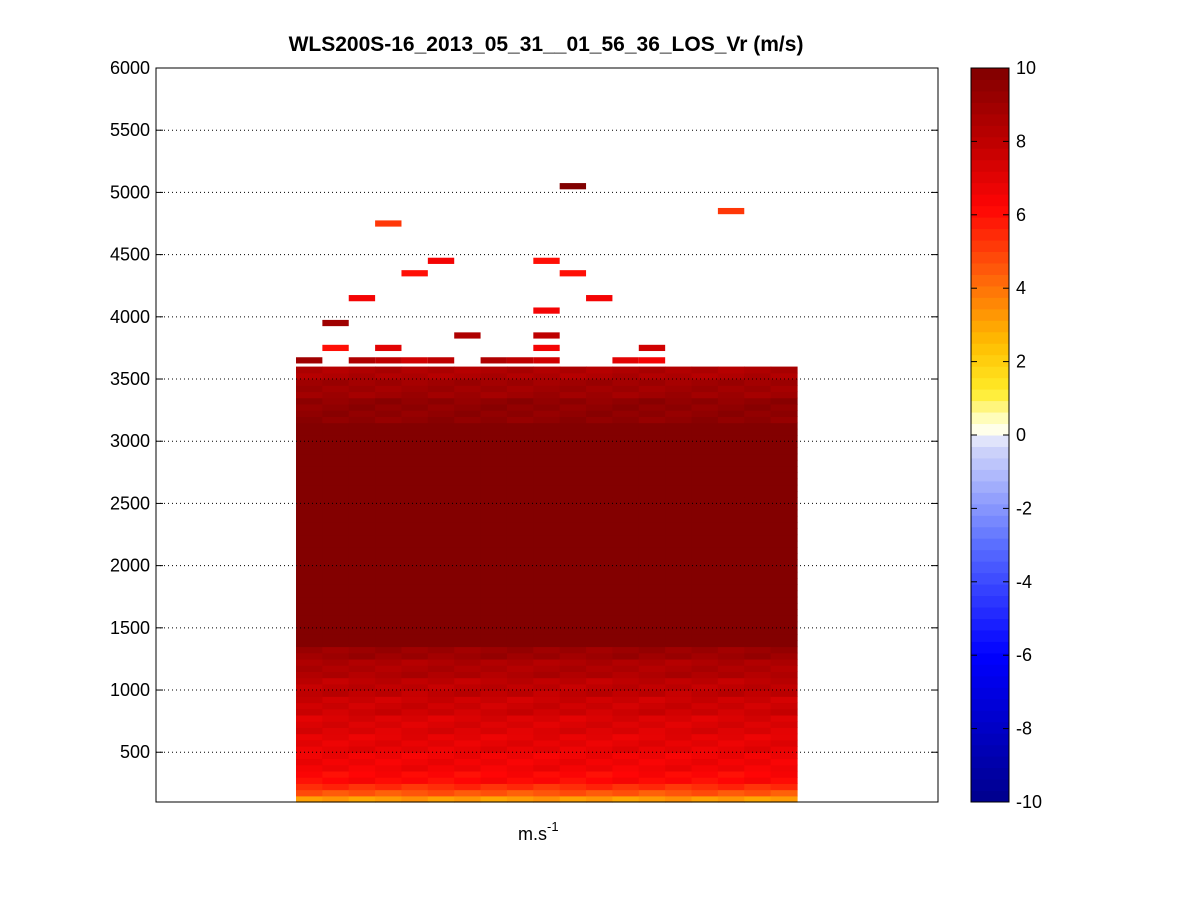  What do you see at coordinates (1021, 141) in the screenshot?
I see `colorbar-tick-label: 8` at bounding box center [1021, 141].